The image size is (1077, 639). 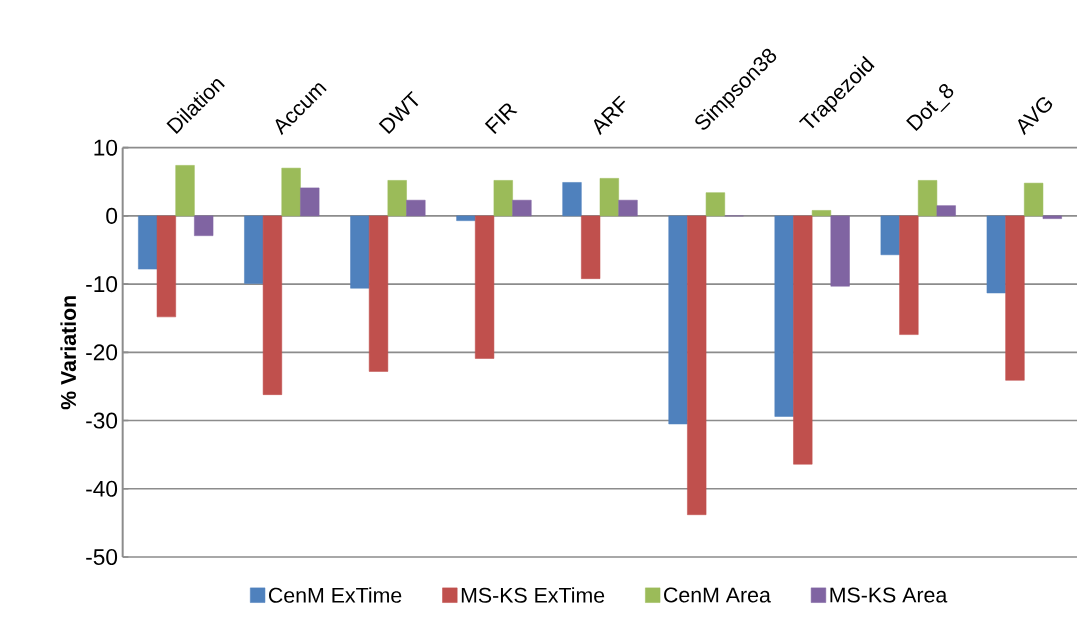 What do you see at coordinates (501, 119) in the screenshot?
I see `x-tick-label: FIR` at bounding box center [501, 119].